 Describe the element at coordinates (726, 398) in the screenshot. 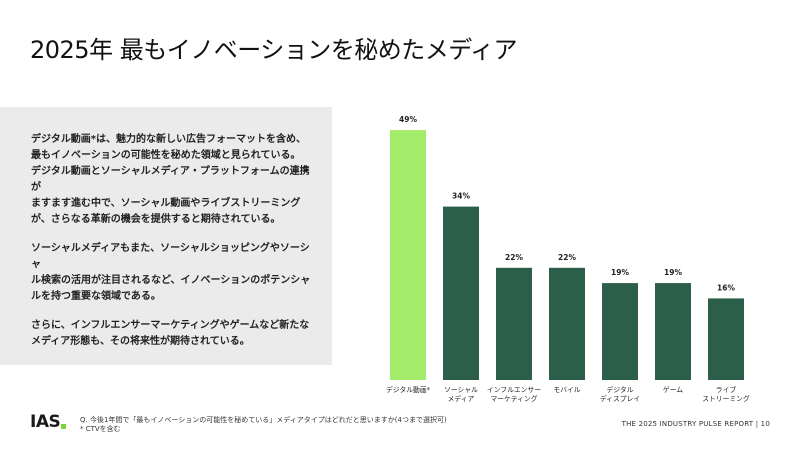

I see `category-label-7-line-2: ストリーミング` at that location.